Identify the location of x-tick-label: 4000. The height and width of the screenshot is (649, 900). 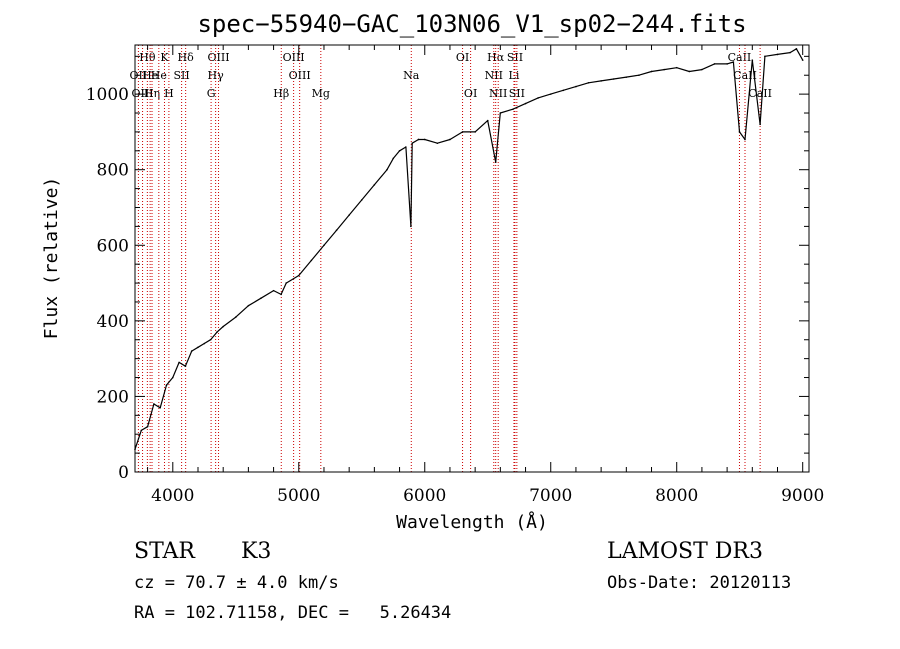
(172, 496).